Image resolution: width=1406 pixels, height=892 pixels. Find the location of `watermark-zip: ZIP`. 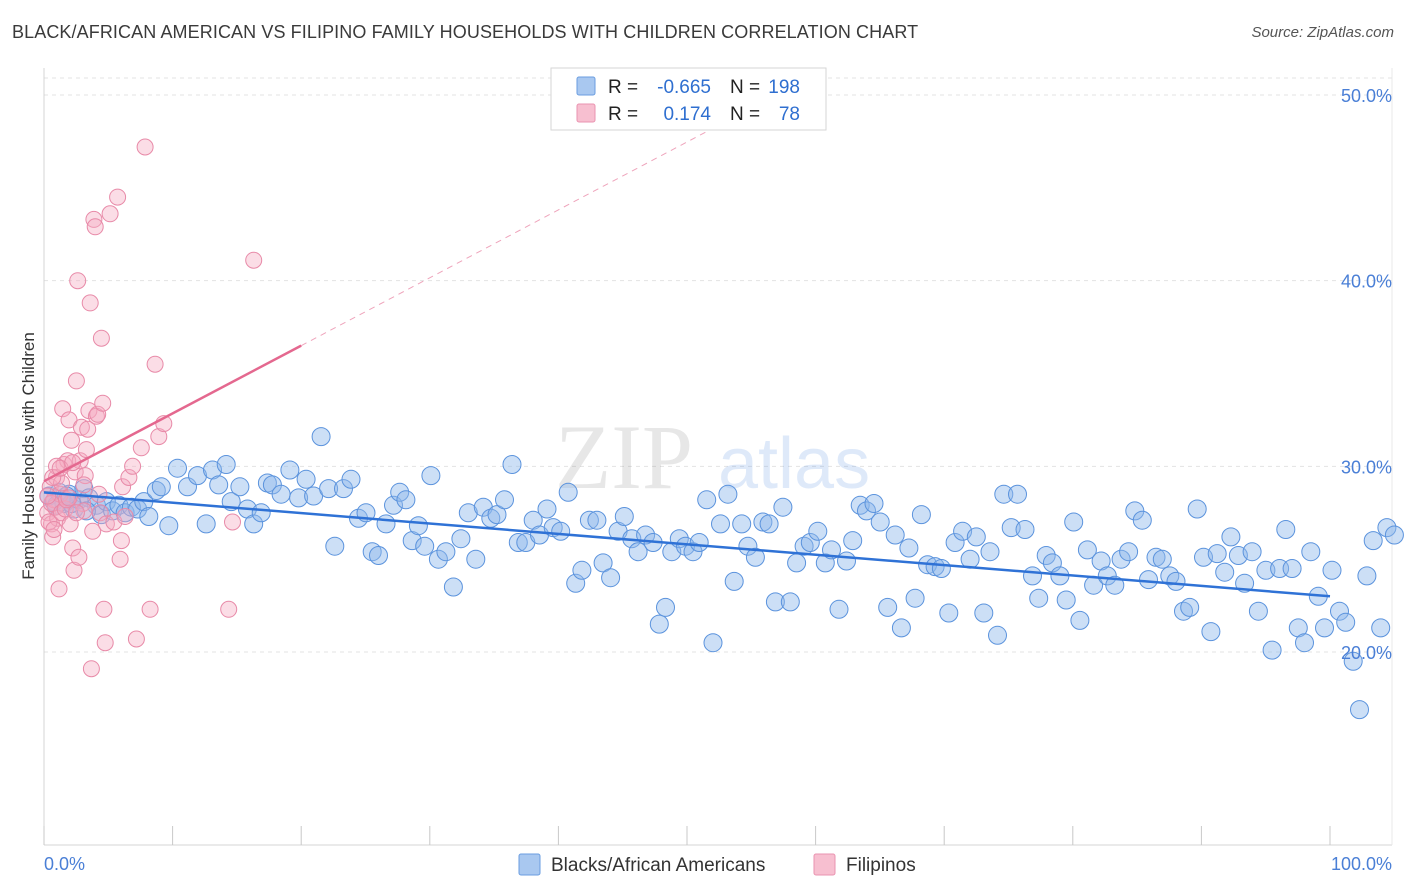

watermark-zip: ZIP is located at coordinates (624, 457).